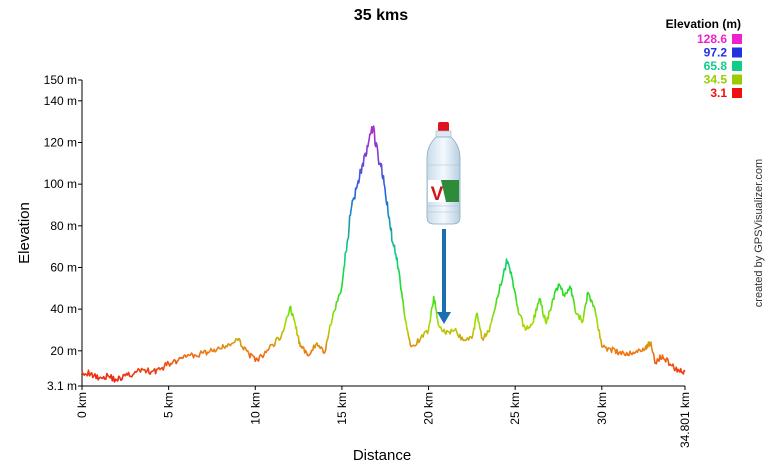 This screenshot has width=768, height=472. What do you see at coordinates (382, 455) in the screenshot?
I see `x-axis-label: Distance` at bounding box center [382, 455].